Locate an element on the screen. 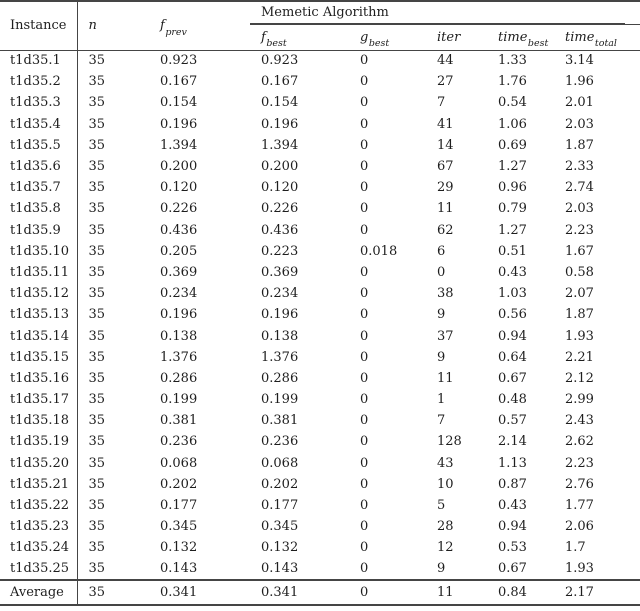 Image resolution: width=640 pixels, height=611 pixels. group-rule: Memetic Algorithm is located at coordinates (438, 12).